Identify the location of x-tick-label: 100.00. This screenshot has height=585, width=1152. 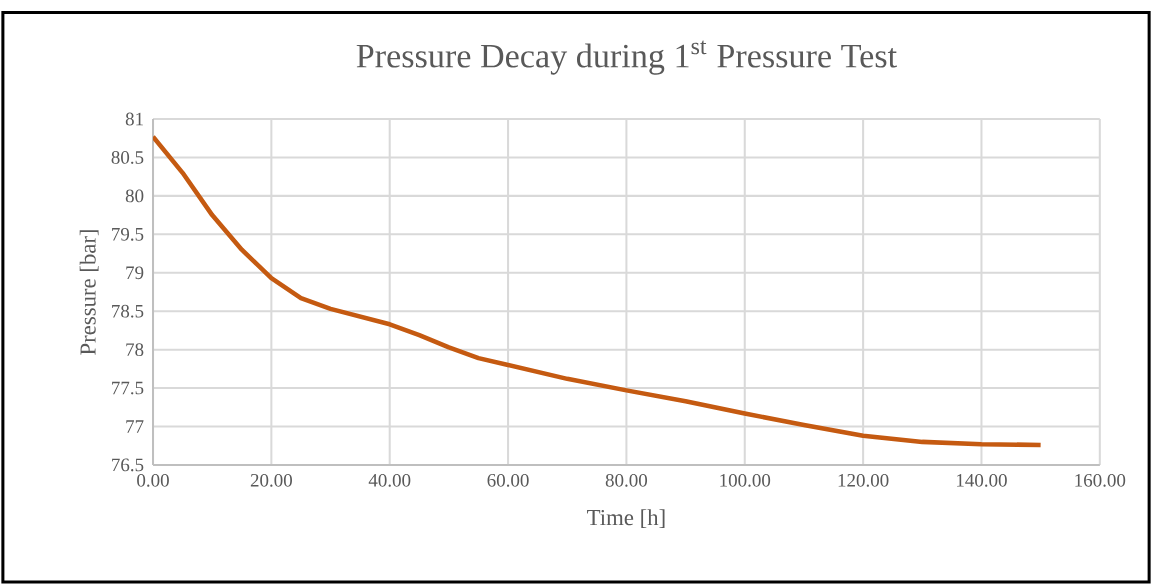
(745, 480).